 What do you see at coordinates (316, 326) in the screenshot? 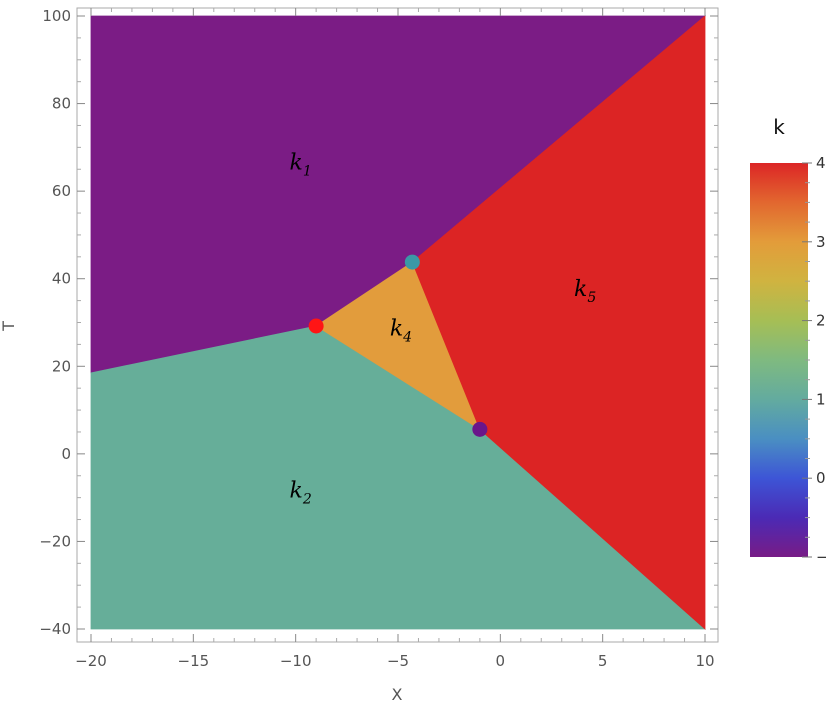
I see `red-point` at bounding box center [316, 326].